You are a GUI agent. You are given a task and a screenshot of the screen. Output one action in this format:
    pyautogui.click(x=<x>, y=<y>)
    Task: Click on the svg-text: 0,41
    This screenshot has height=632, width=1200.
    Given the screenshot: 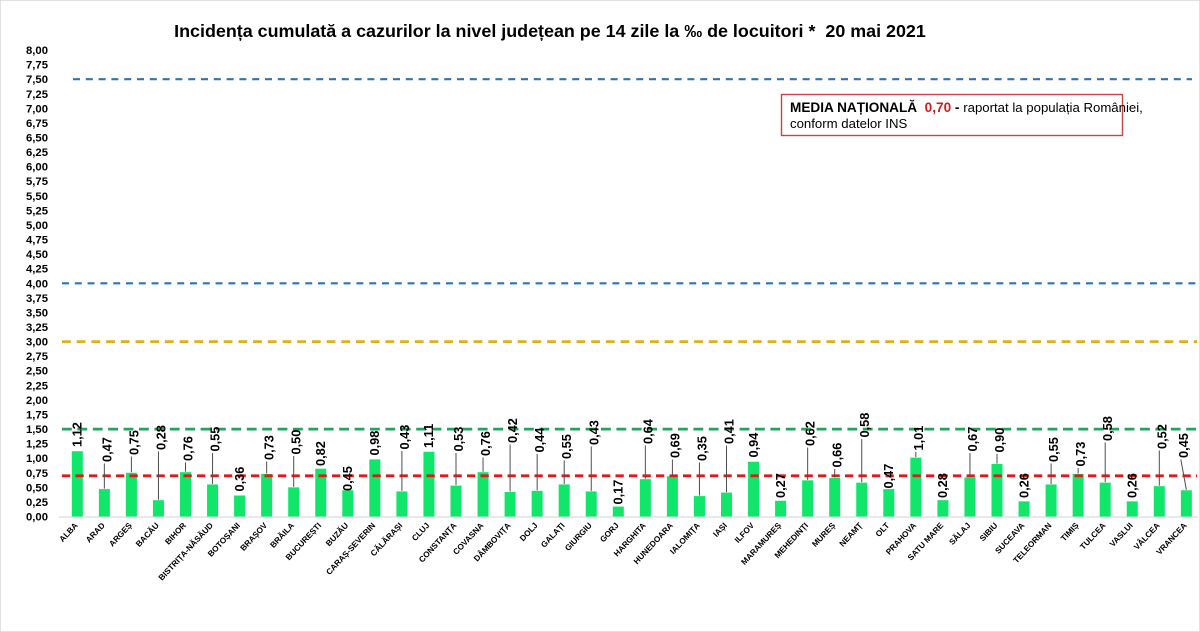 What is the action you would take?
    pyautogui.click(x=729, y=431)
    